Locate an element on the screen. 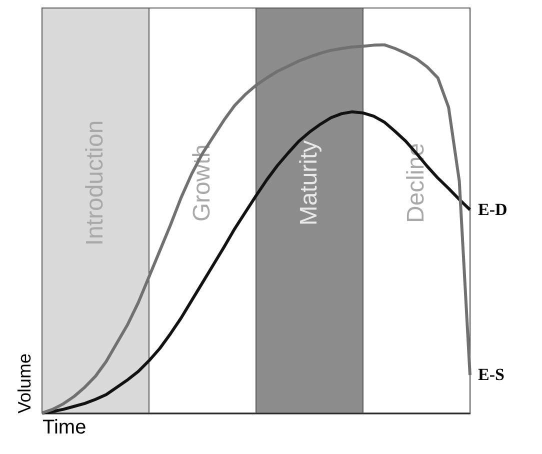 The height and width of the screenshot is (454, 542). y-axis-title: Volume is located at coordinates (24, 383).